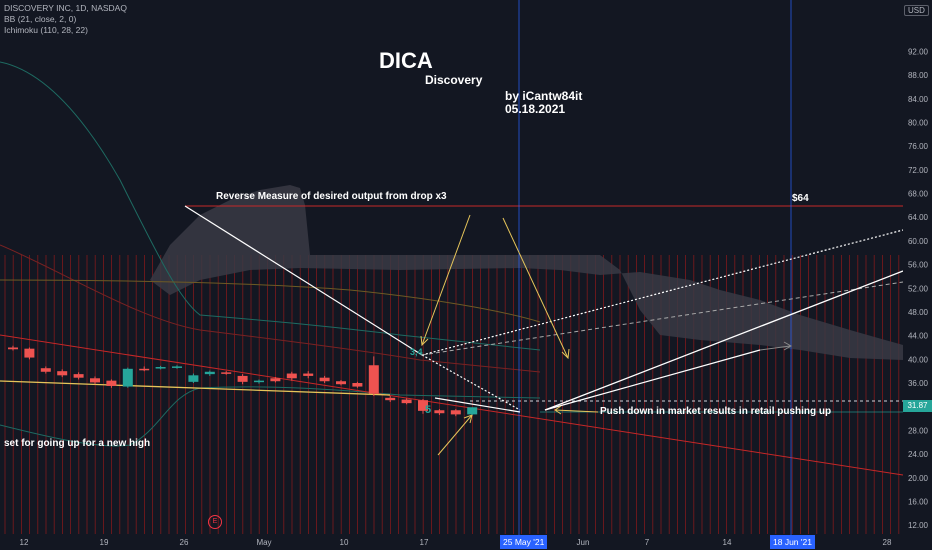 Image resolution: width=932 pixels, height=550 pixels. I want to click on price-tick-label: 84.00, so click(918, 99).